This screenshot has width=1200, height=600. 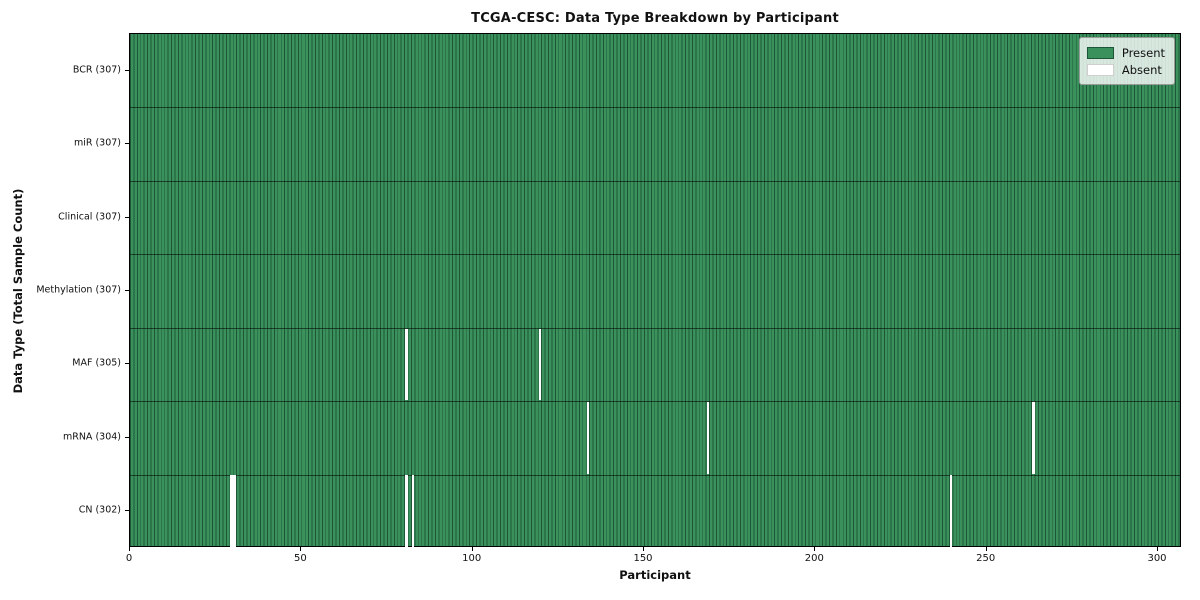 I want to click on legend-item-present: Present, so click(x=1125, y=52).